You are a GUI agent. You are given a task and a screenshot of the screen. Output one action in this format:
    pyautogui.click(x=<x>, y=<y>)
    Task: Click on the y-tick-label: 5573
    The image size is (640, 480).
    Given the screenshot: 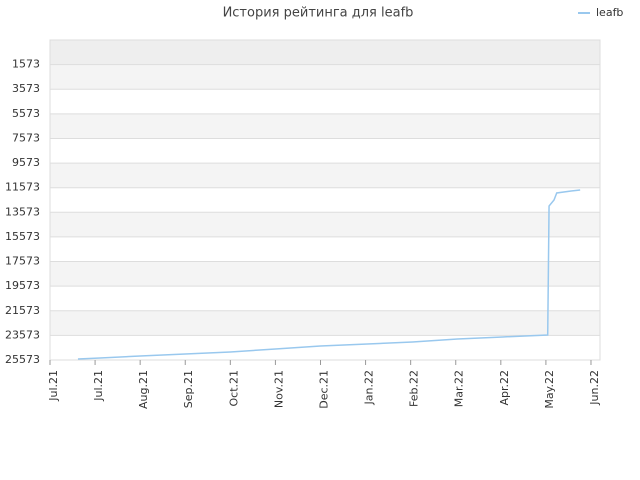 What is the action you would take?
    pyautogui.click(x=26, y=113)
    